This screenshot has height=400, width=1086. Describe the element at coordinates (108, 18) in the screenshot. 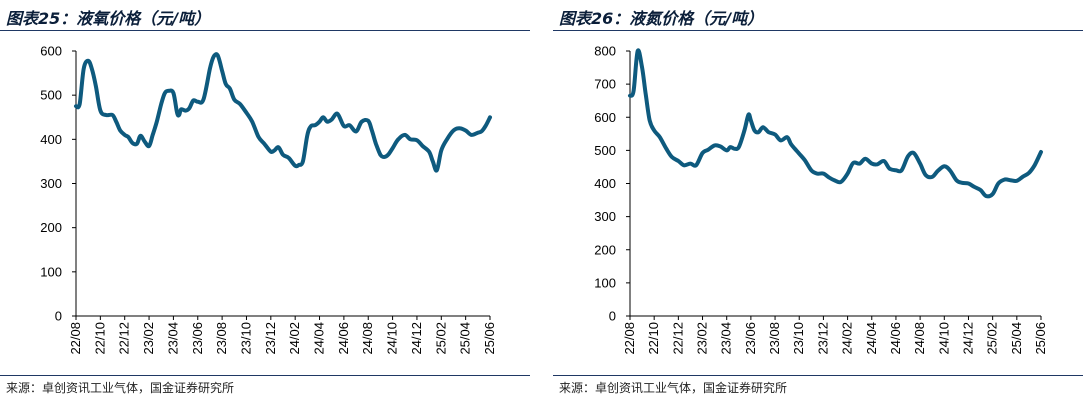

I see `chart-title: 图表25：液氧价格（元/吨）` at that location.